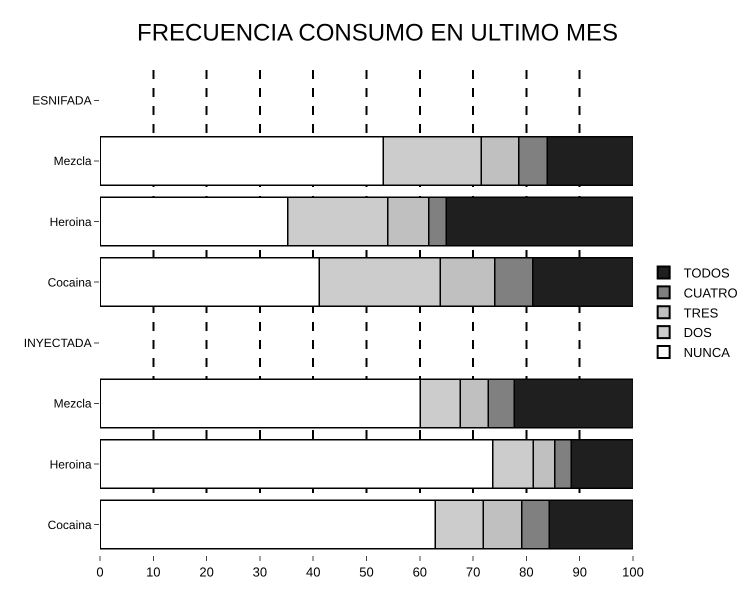  Describe the element at coordinates (420, 572) in the screenshot. I see `x-tick-label: 60` at that location.